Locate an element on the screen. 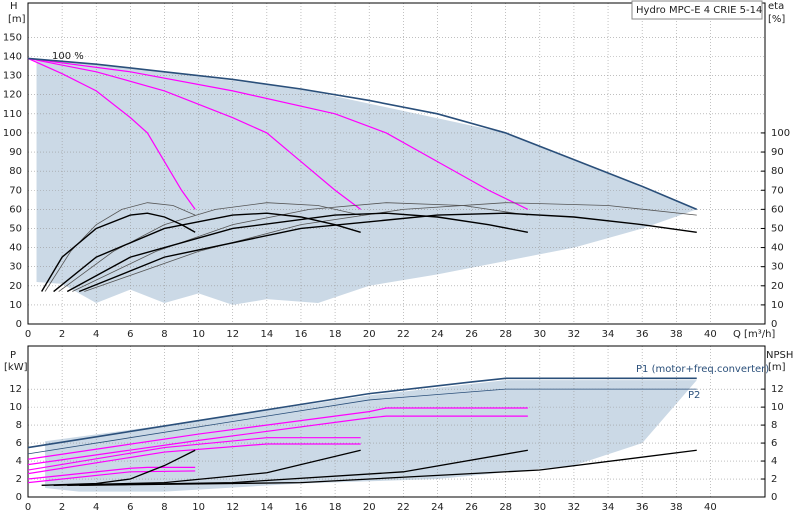 This screenshot has width=800, height=524. y-tick-label: 70 is located at coordinates (15, 190).